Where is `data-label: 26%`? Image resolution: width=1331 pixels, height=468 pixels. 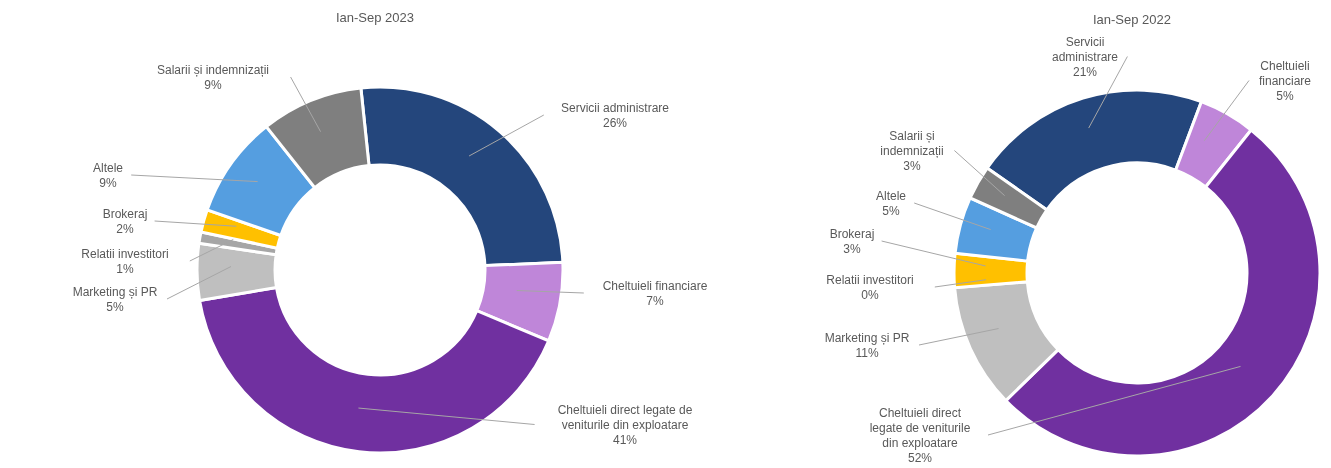
data-label: 26% is located at coordinates (615, 123).